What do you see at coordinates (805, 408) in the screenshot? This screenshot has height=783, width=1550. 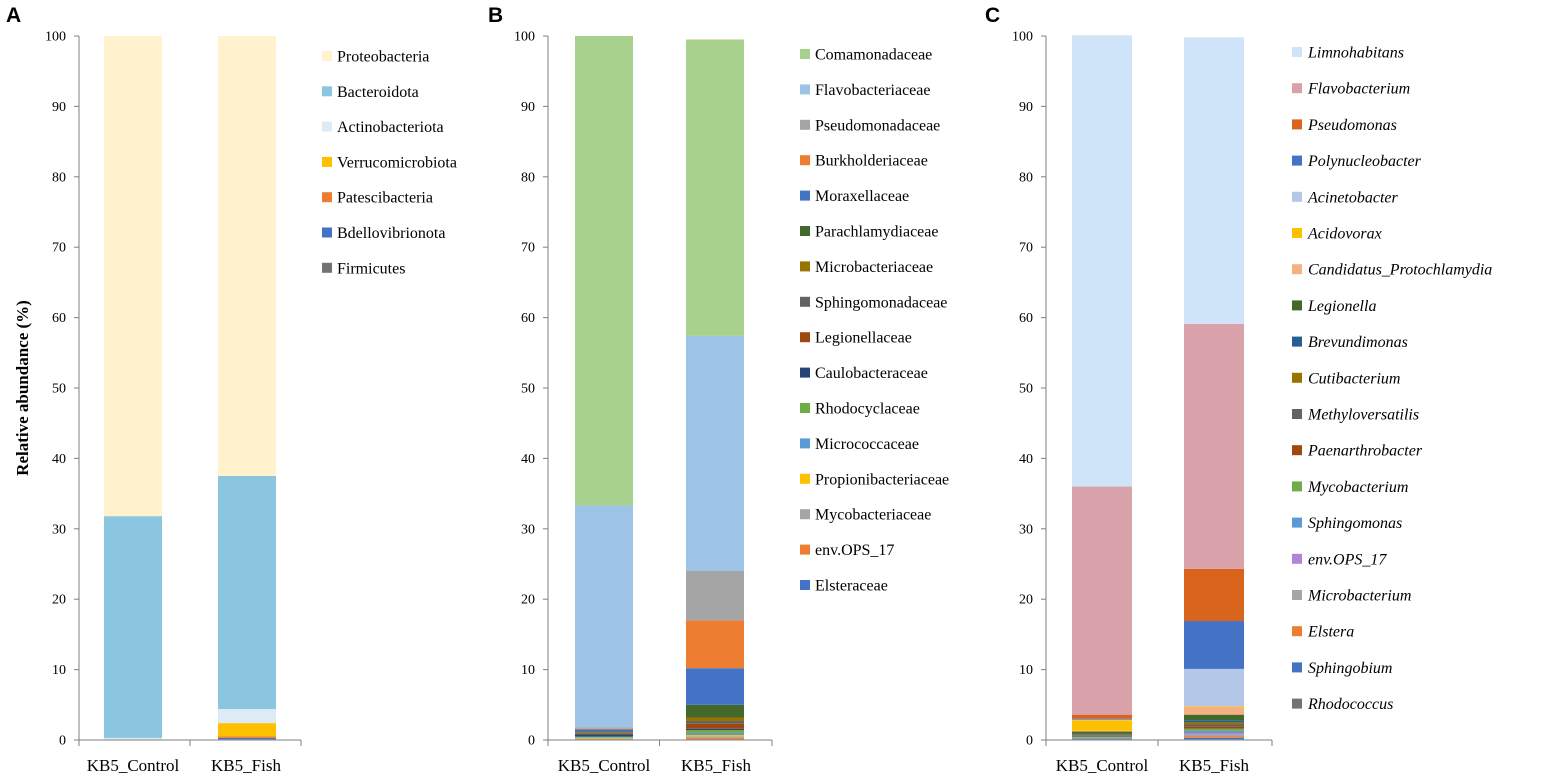 I see `panel-b-legend-swatch-rhodocyclaceae` at bounding box center [805, 408].